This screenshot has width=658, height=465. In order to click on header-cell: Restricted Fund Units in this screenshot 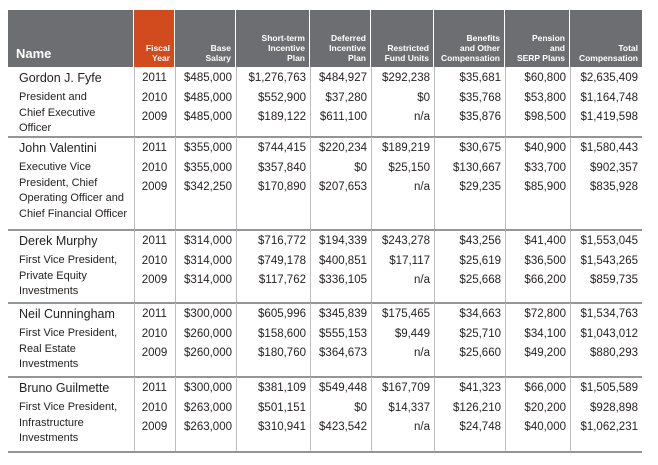, I will do `click(402, 38)`.